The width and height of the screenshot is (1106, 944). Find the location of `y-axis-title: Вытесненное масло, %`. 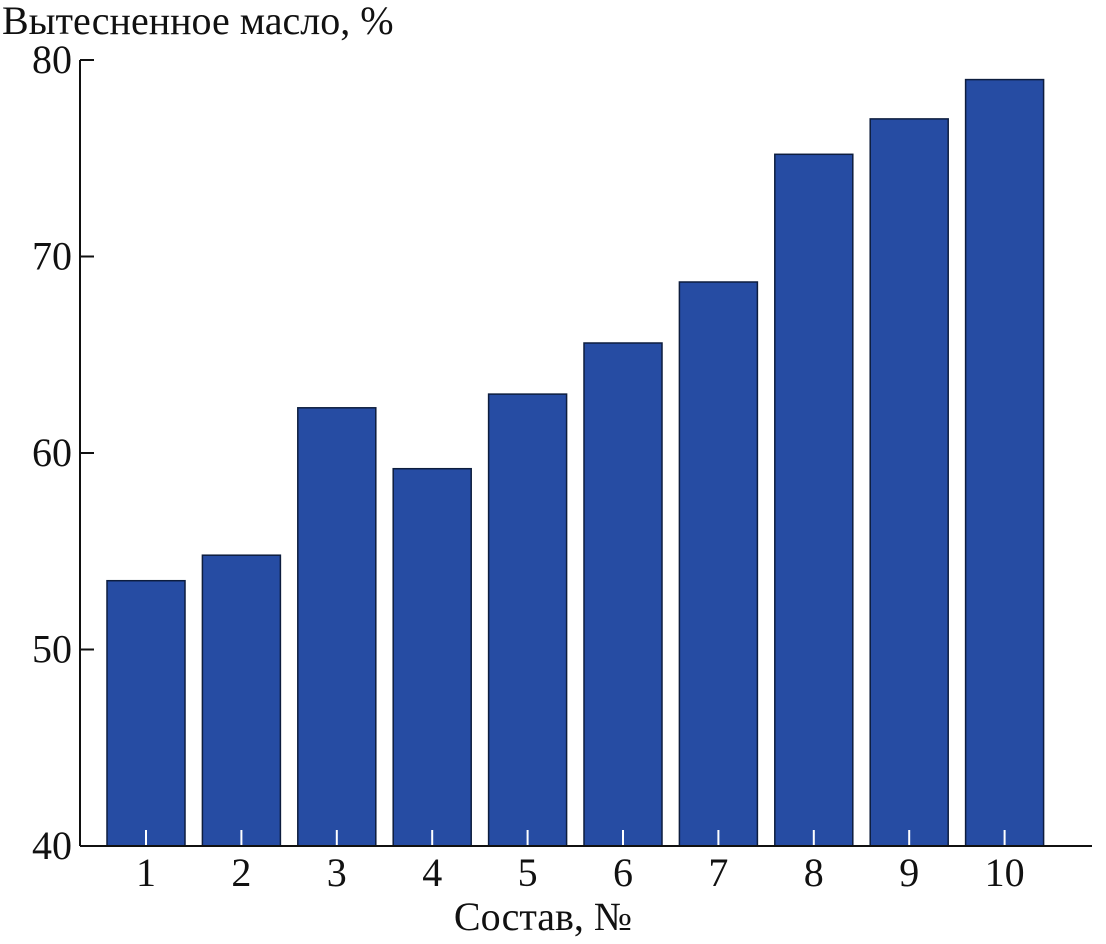

y-axis-title: Вытесненное масло, % is located at coordinates (198, 21).